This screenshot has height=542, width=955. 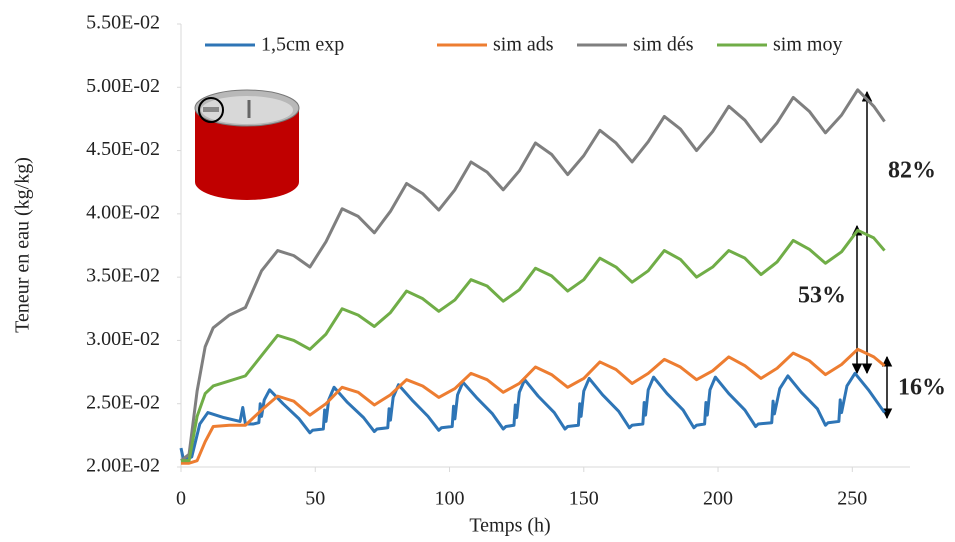 What do you see at coordinates (315, 499) in the screenshot?
I see `x-tick-label: 50` at bounding box center [315, 499].